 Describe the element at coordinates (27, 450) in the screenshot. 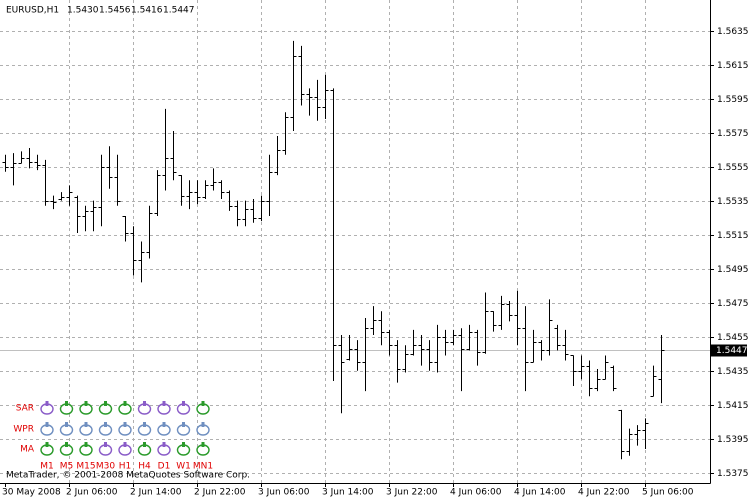

I see `indicator-label: MA` at that location.